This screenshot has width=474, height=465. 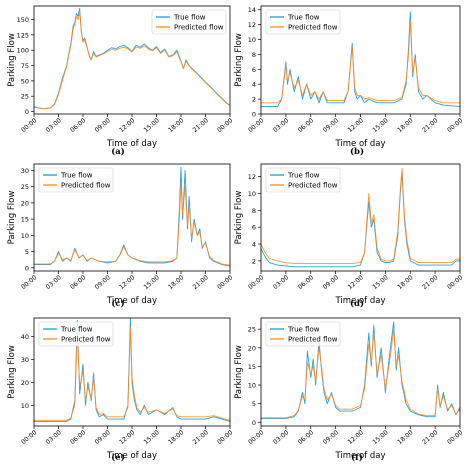 I want to click on panel-label: (b), so click(x=357, y=151).